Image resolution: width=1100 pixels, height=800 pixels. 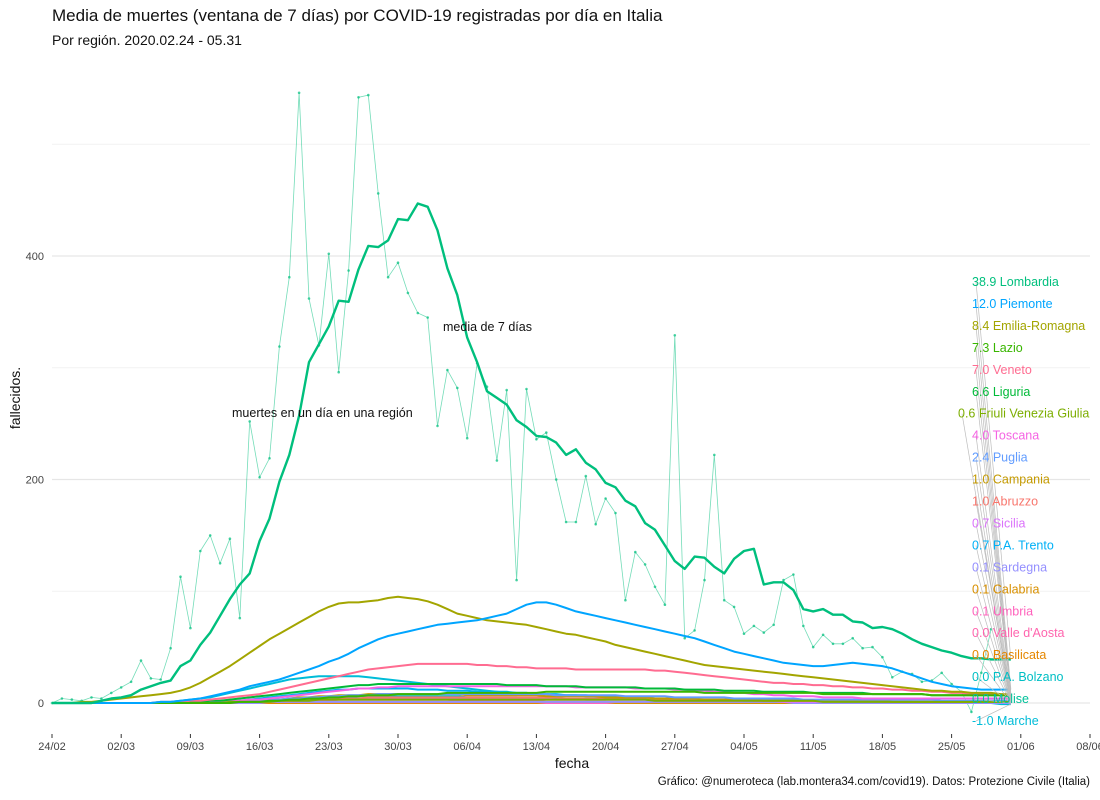 What do you see at coordinates (952, 747) in the screenshot?
I see `x-tick-label: 25/05` at bounding box center [952, 747].